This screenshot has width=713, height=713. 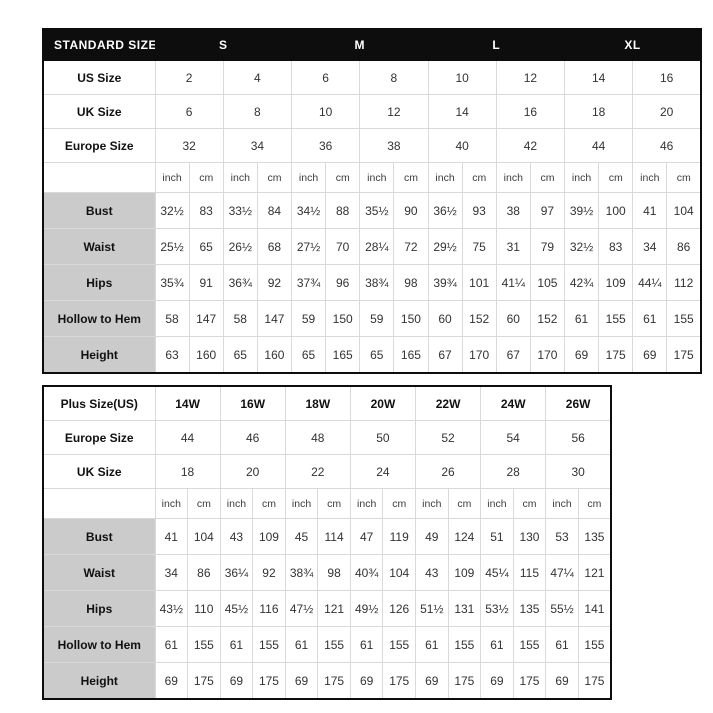 What do you see at coordinates (206, 282) in the screenshot?
I see `measure-value: 91` at bounding box center [206, 282].